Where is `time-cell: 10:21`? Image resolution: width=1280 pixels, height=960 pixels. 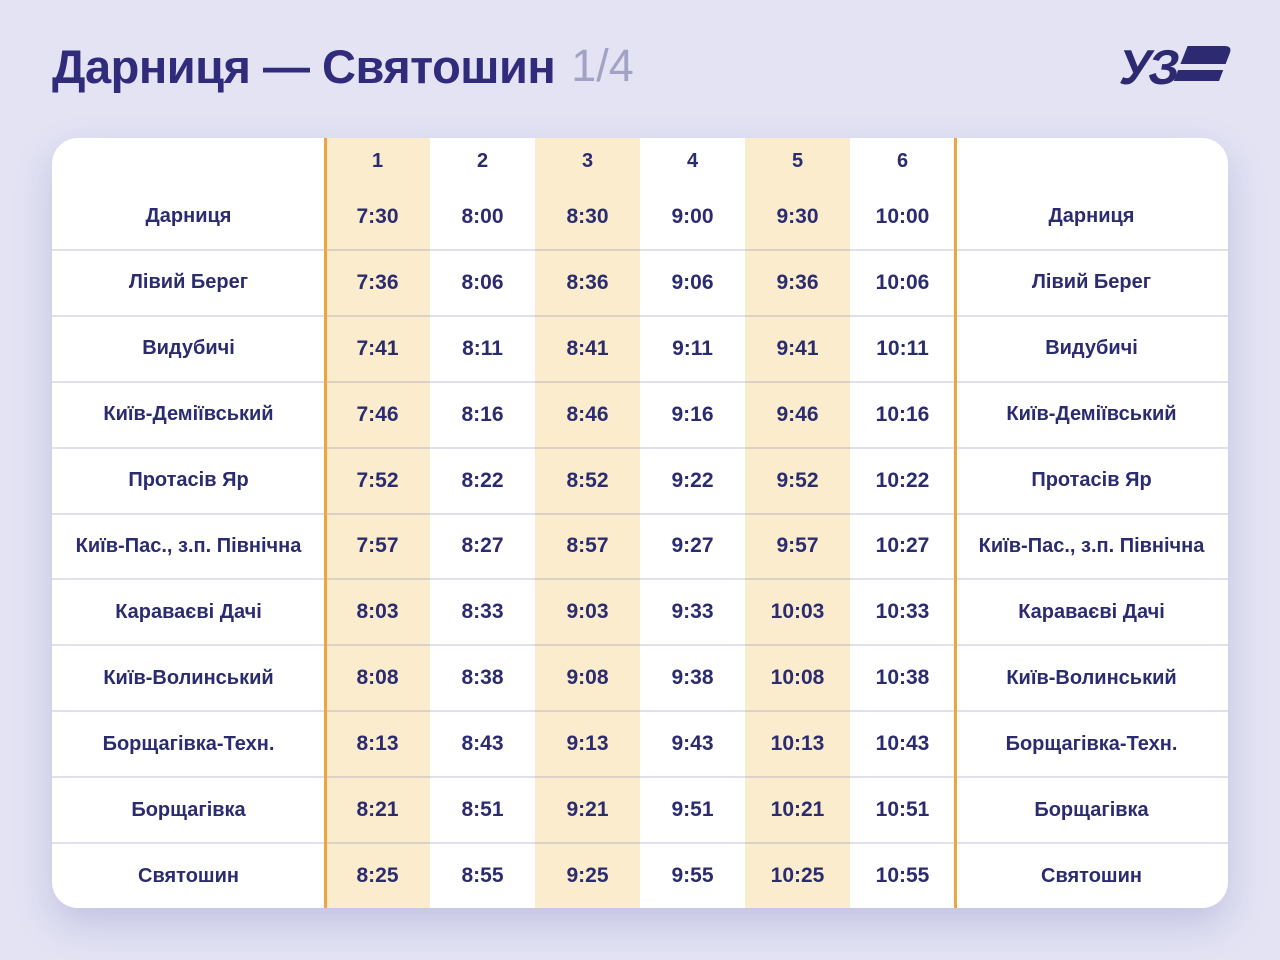 time-cell: 10:21 is located at coordinates (797, 810).